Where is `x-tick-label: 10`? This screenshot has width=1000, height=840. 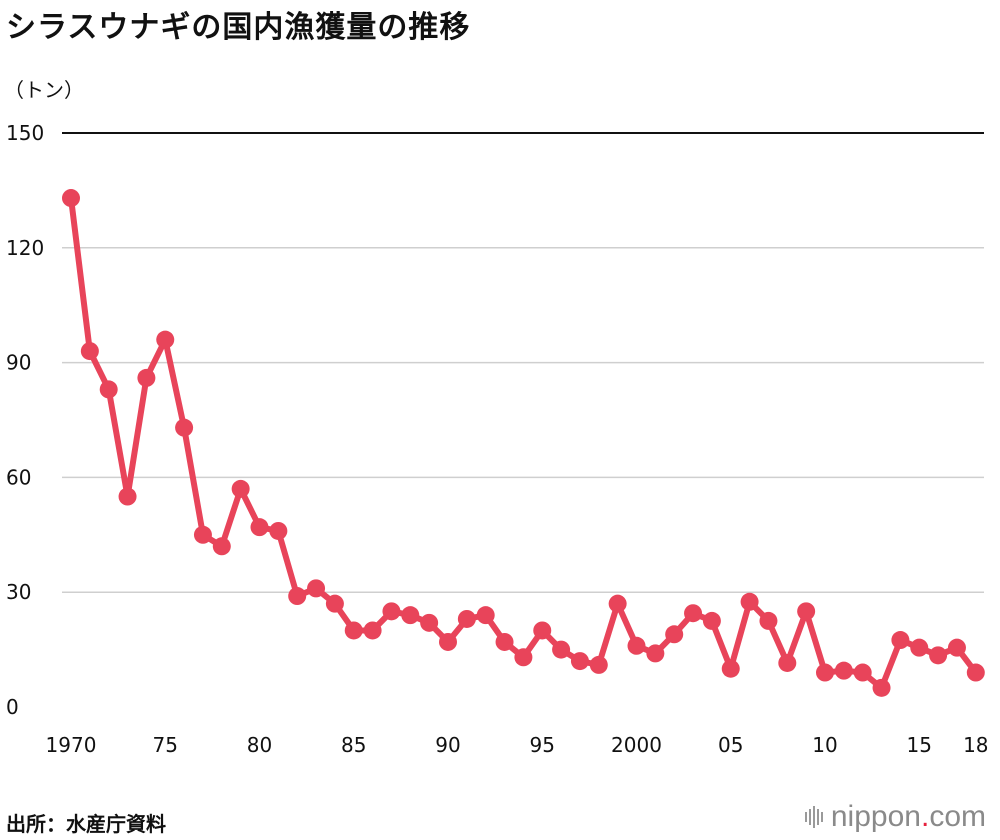 x-tick-label: 10 is located at coordinates (824, 745).